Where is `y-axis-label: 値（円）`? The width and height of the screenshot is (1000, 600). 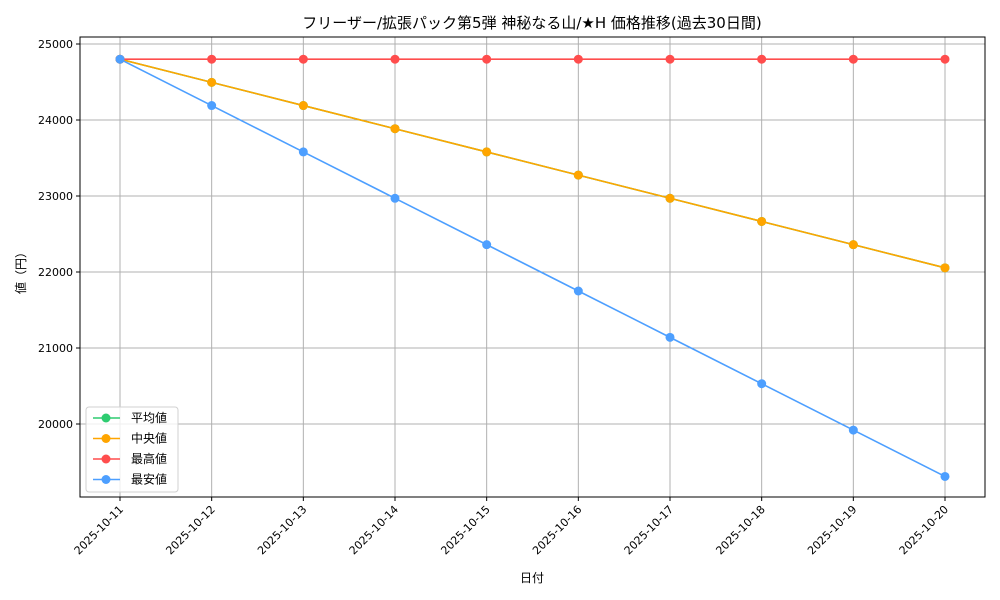 y-axis-label: 値（円） is located at coordinates (20, 270).